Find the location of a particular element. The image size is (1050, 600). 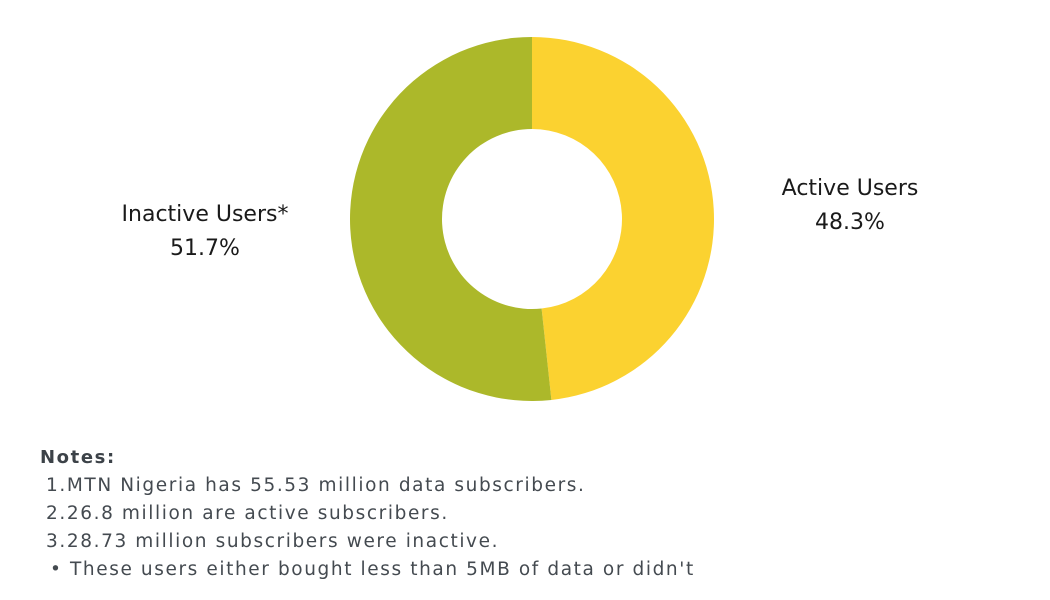

note-item: 2.26.8 million are active subscribers. is located at coordinates (367, 514).